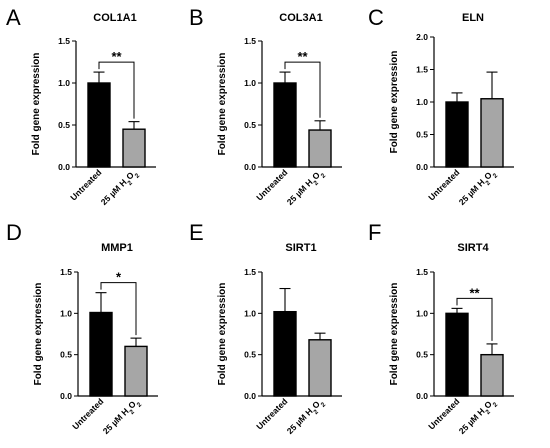 Image resolution: width=550 pixels, height=448 pixels. Describe the element at coordinates (300, 18) in the screenshot. I see `chart-title: COL3A1` at that location.